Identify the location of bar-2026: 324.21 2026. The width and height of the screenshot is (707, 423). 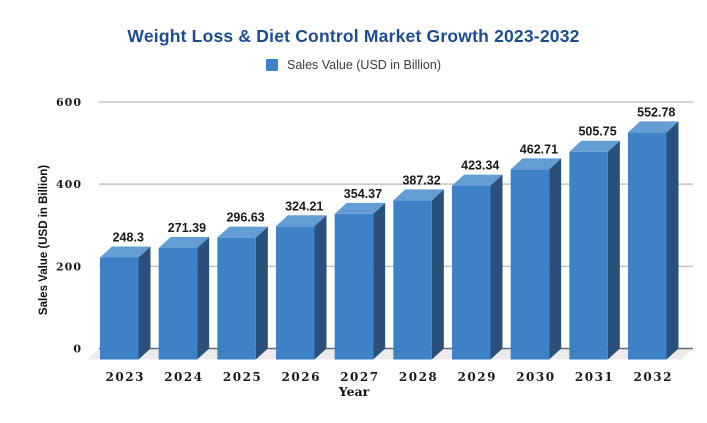
(301, 291).